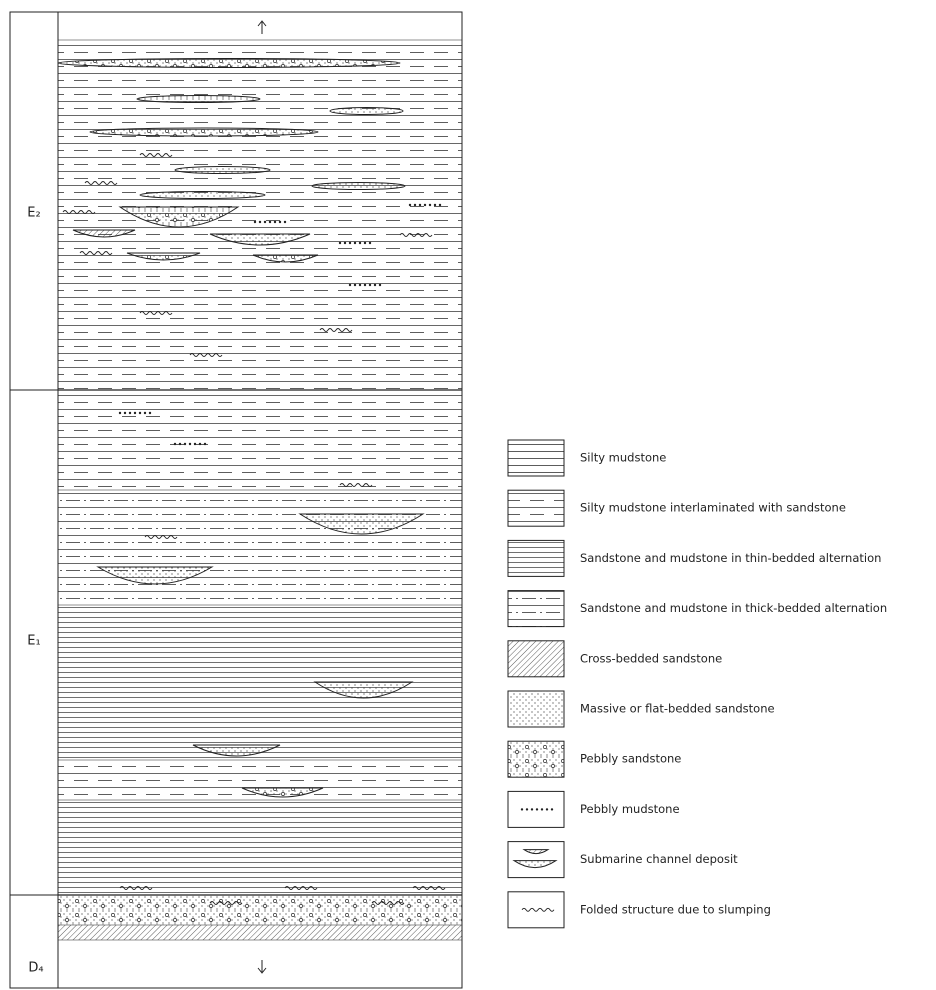  I want to click on legend-item: Pebbly sandstone, so click(594, 759).